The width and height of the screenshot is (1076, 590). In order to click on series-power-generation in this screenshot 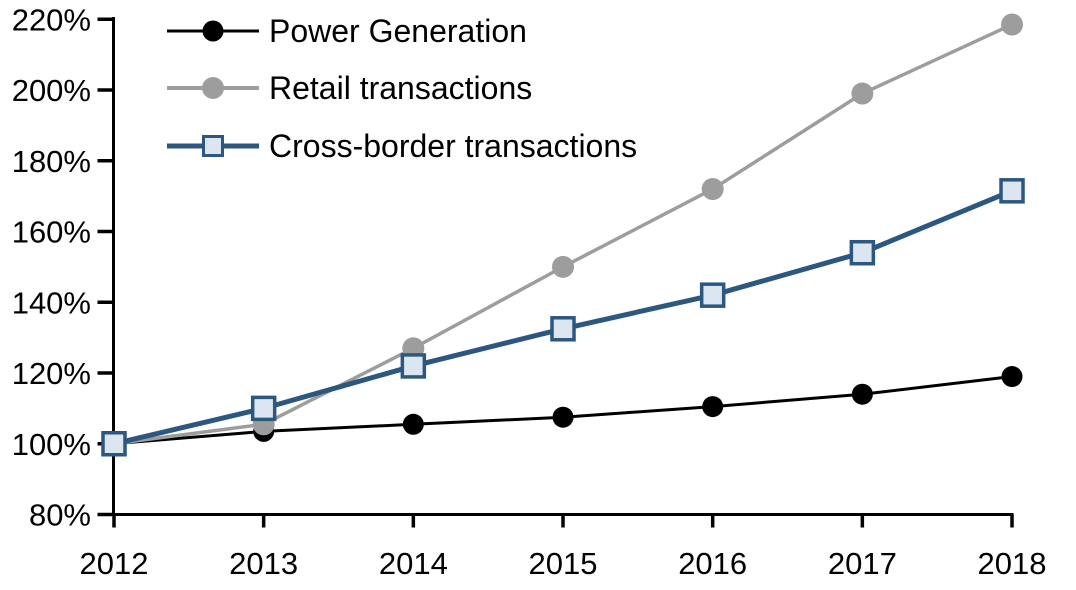, I will do `click(563, 410)`.